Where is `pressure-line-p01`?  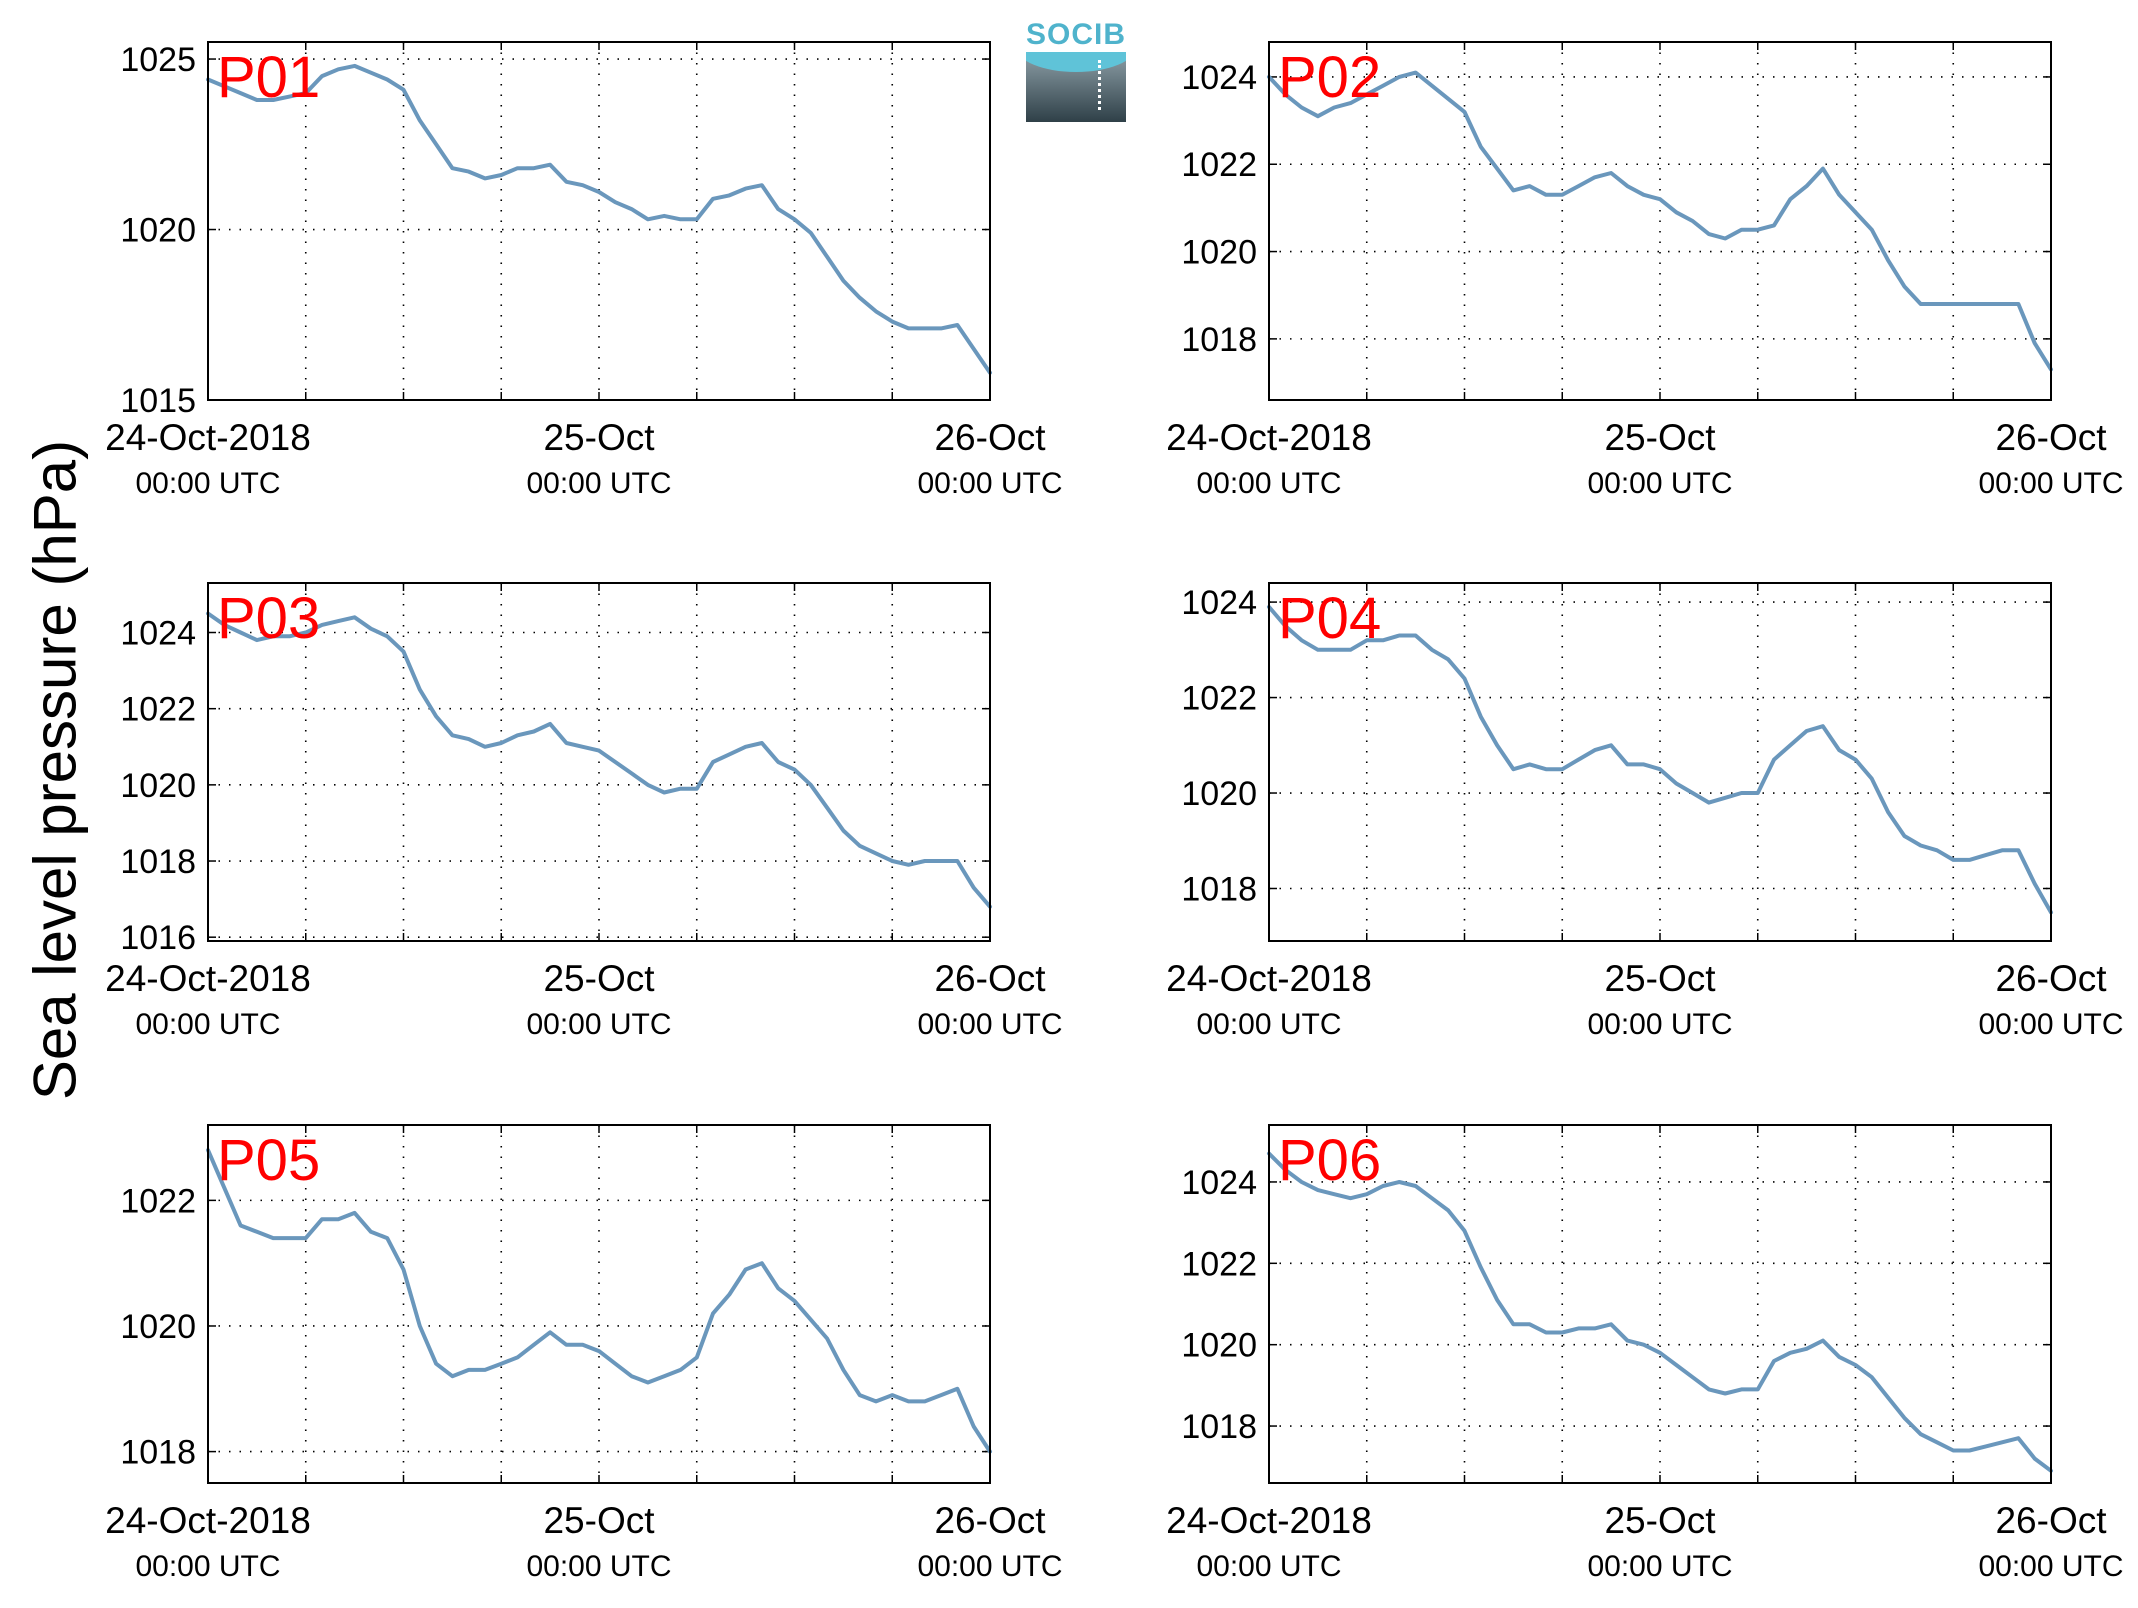 pressure-line-p01 is located at coordinates (599, 219).